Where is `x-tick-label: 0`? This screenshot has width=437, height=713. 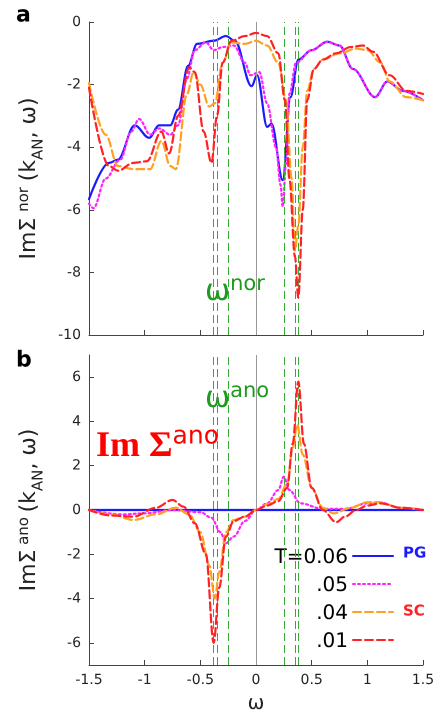 x-tick-label: 0 is located at coordinates (256, 680).